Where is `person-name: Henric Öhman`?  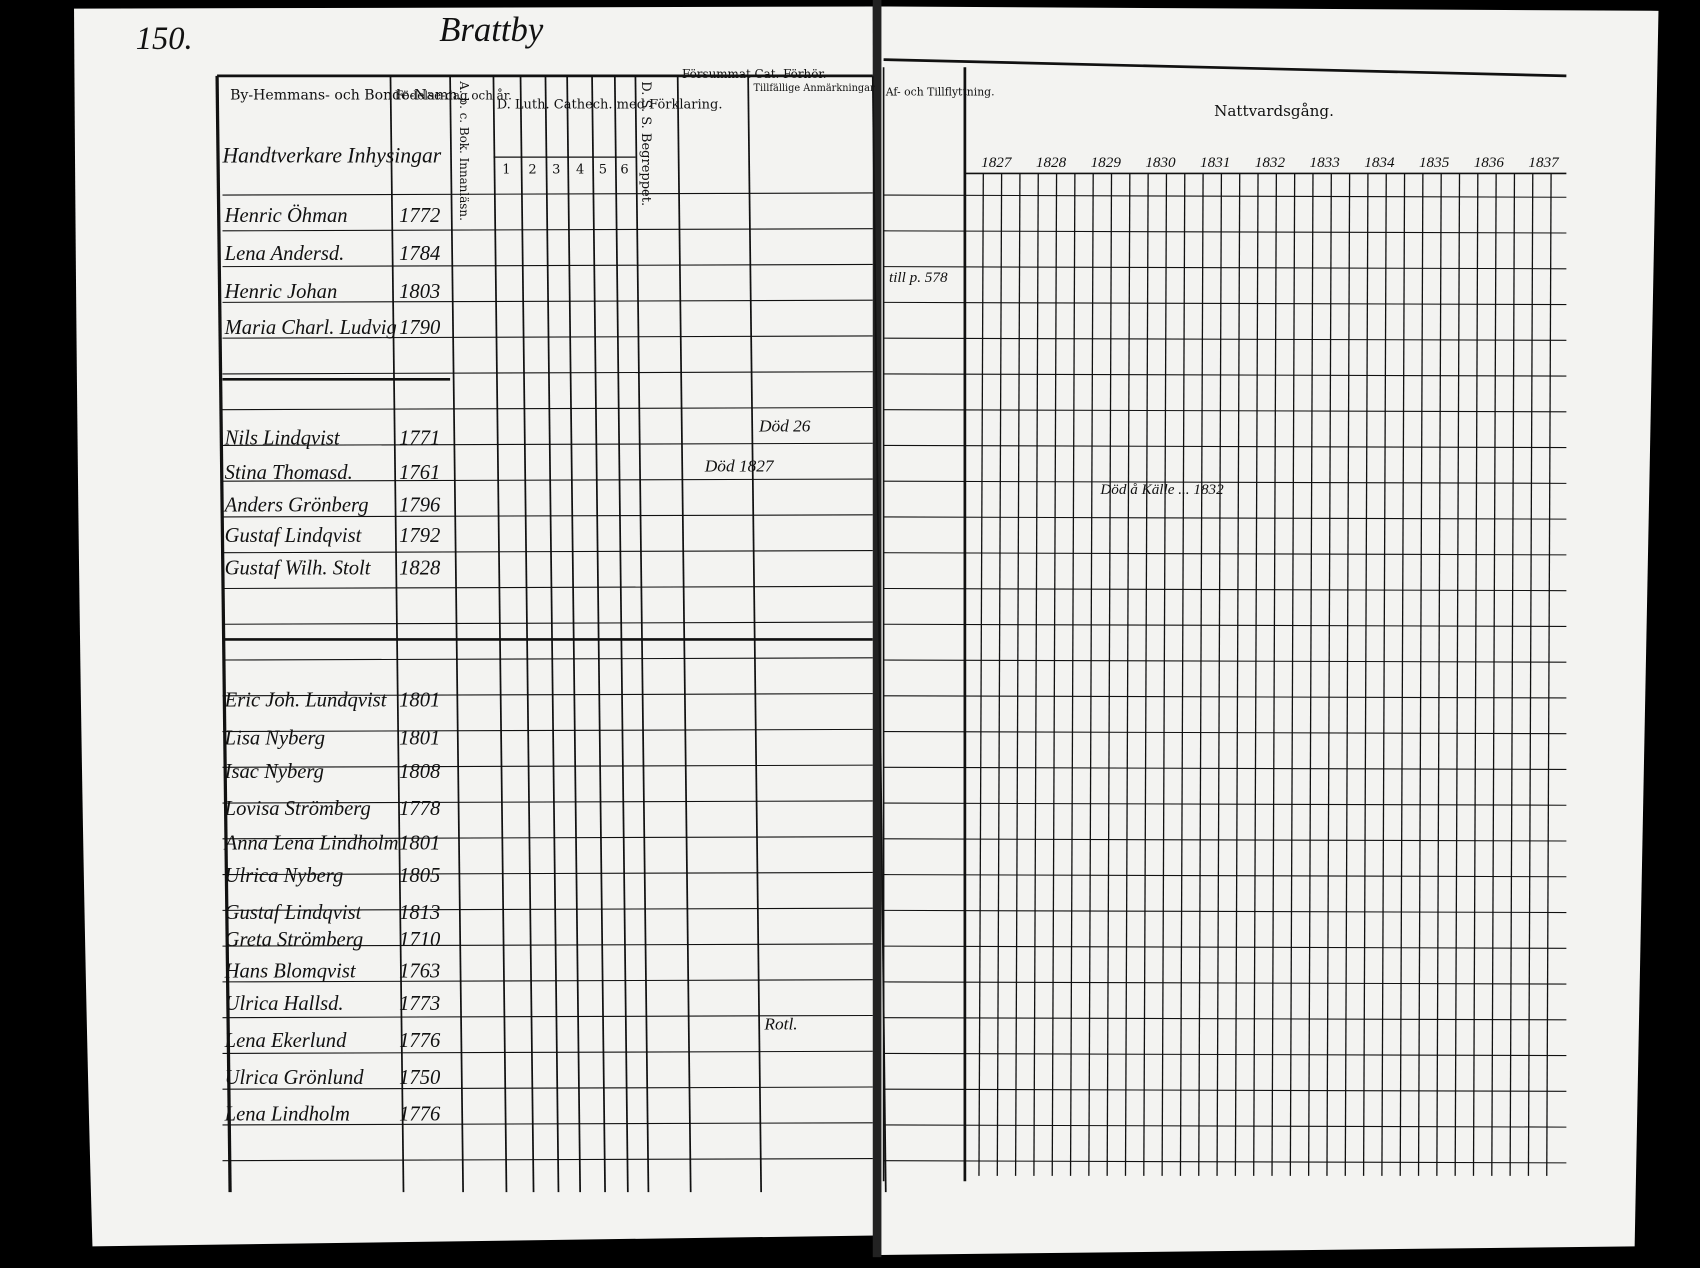 person-name: Henric Öhman is located at coordinates (286, 215).